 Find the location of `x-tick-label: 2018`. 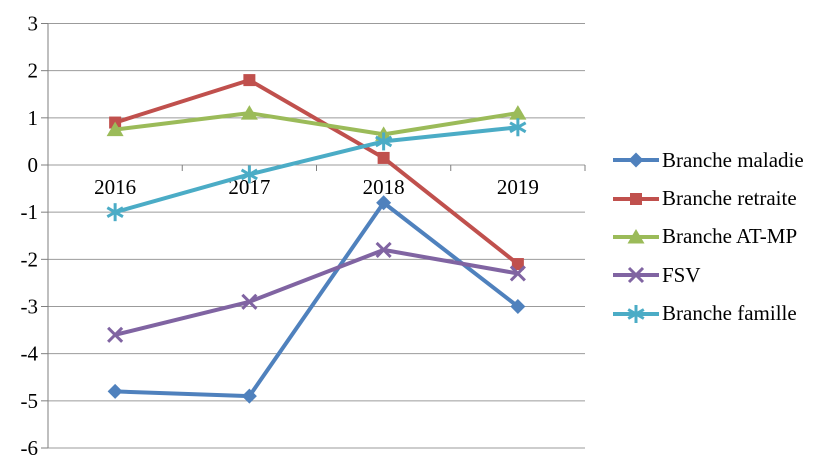

x-tick-label: 2018 is located at coordinates (384, 187).